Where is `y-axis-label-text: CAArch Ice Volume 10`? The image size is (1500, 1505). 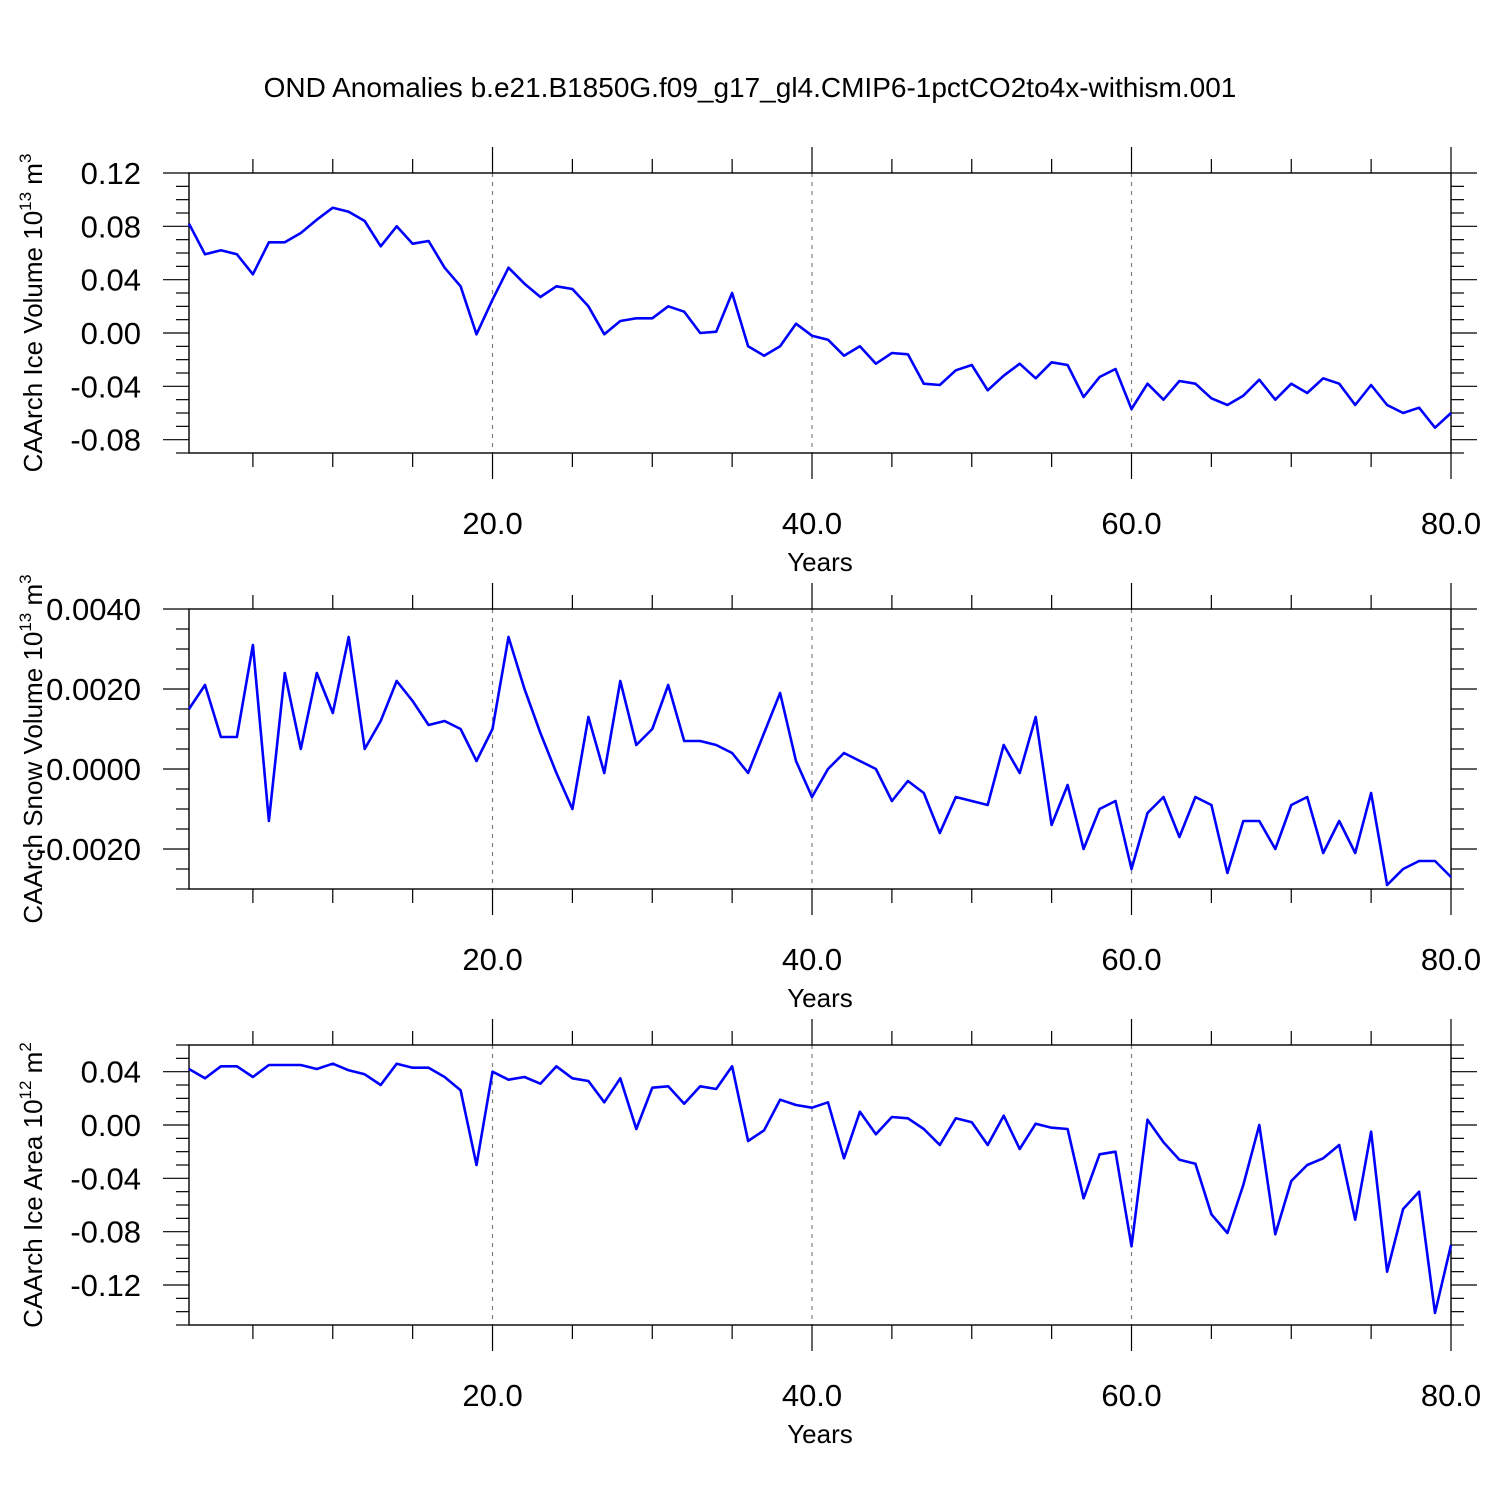
y-axis-label-text: CAArch Ice Volume 10 is located at coordinates (33, 342).